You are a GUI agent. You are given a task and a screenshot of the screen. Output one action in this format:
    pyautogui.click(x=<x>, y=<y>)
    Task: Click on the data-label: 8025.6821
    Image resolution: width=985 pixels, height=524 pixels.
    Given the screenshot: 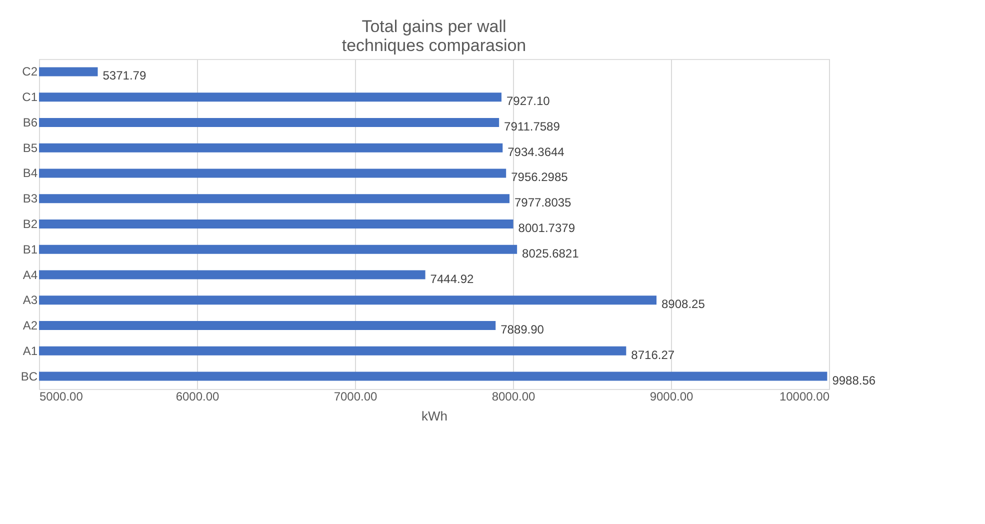 What is the action you would take?
    pyautogui.click(x=551, y=253)
    